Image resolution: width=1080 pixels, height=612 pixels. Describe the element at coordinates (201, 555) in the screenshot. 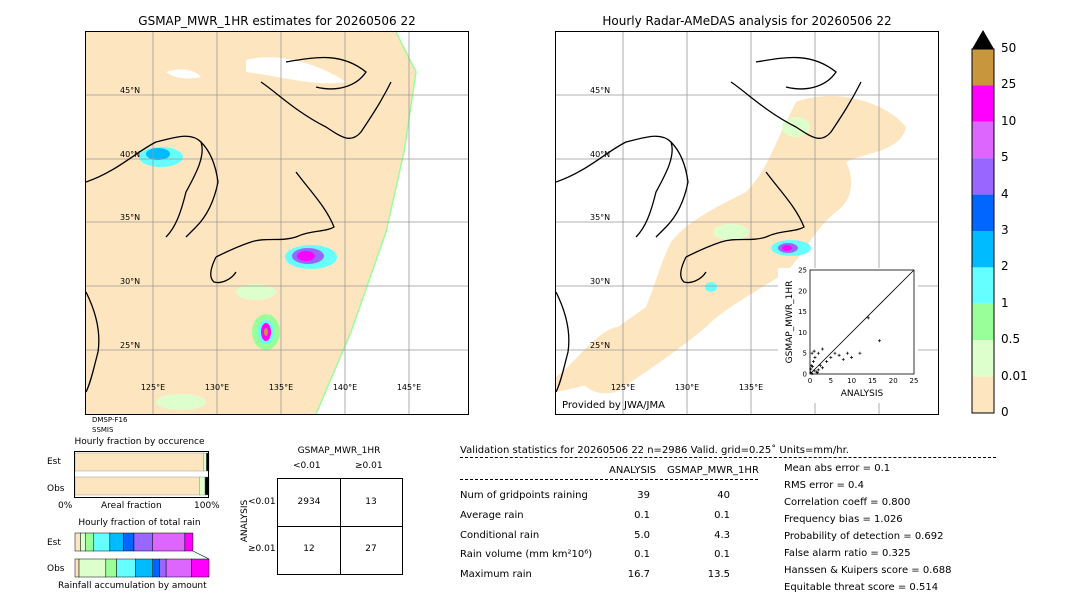

I see `total-rain-connector` at that location.